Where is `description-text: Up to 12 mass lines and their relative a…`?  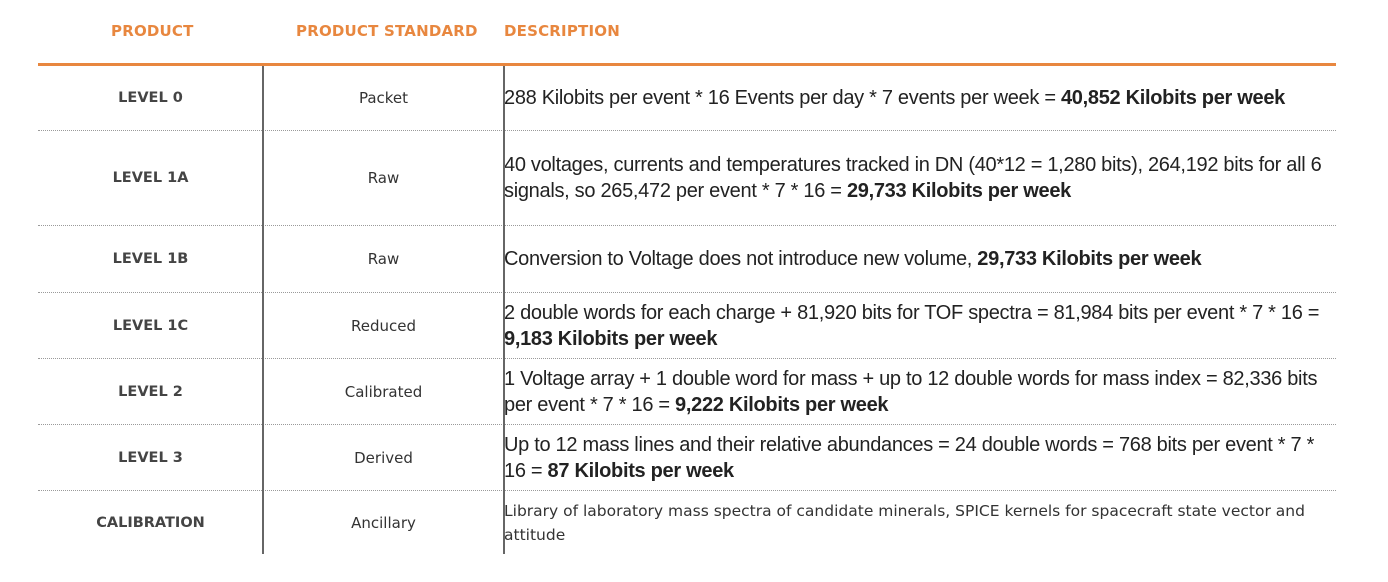 description-text: Up to 12 mass lines and their relative a… is located at coordinates (909, 457).